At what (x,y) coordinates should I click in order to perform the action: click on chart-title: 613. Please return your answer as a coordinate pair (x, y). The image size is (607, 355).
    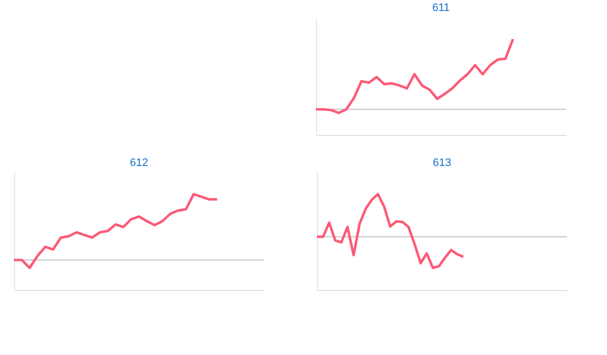
    Looking at the image, I should click on (442, 163).